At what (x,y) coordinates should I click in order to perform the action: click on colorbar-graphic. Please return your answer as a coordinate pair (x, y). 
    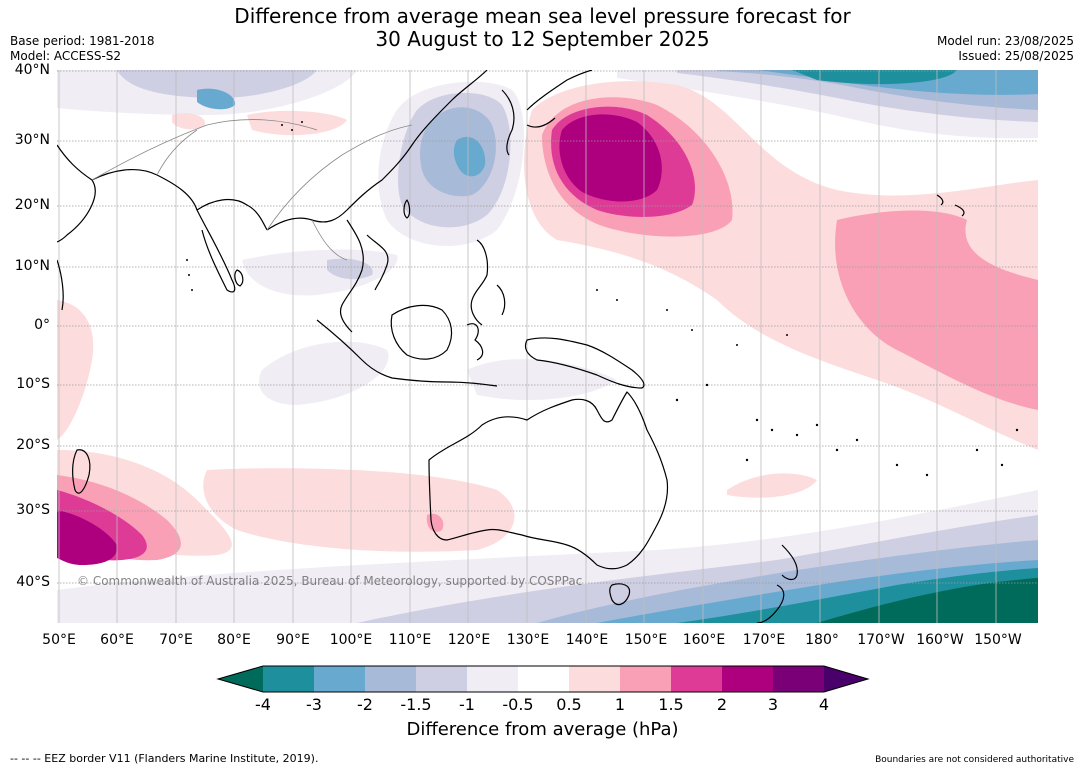
    Looking at the image, I should click on (543, 679).